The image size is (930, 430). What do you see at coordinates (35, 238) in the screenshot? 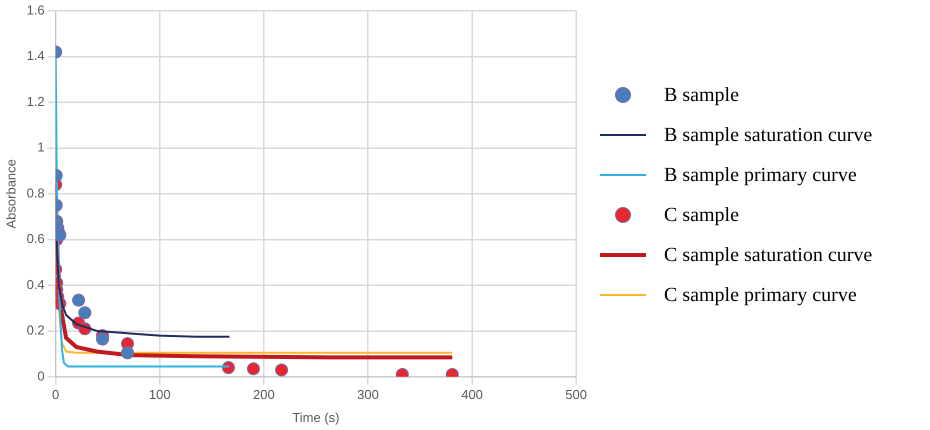
I see `y-tick-label: 0.6` at bounding box center [35, 238].